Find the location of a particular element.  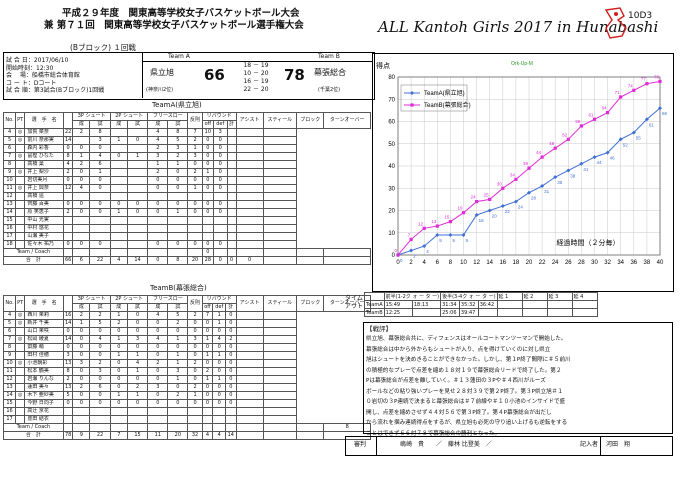

player-row: 9 ◎ 井上 梨沙 2 0 1 2 0 2 1 0 is located at coordinates (186, 172).